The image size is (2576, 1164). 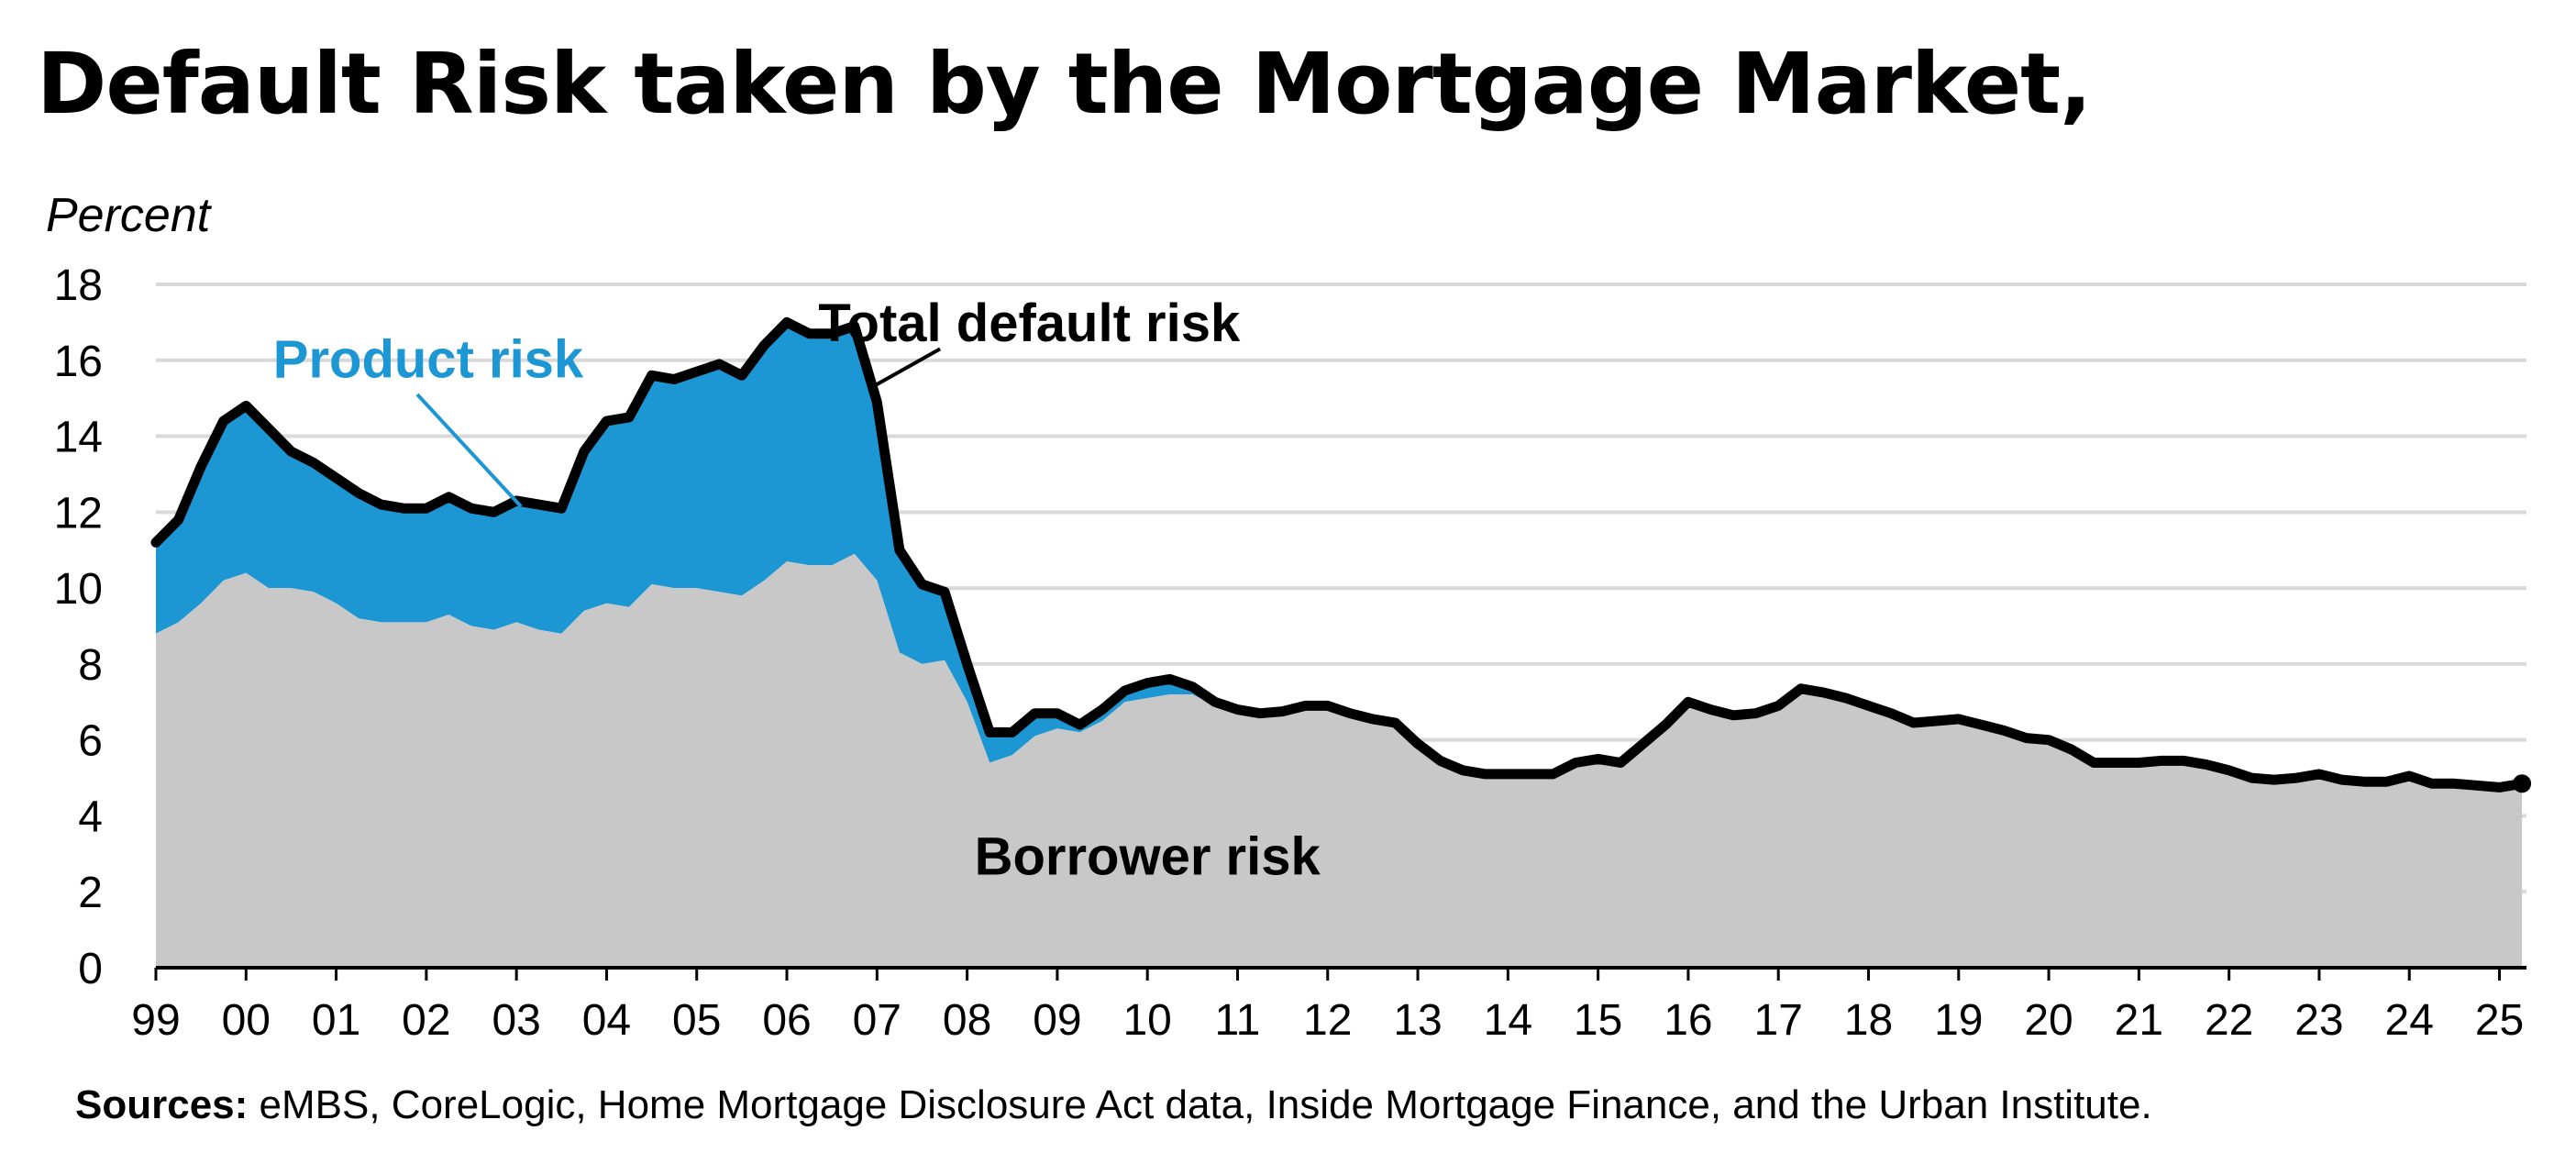 I want to click on x-tick-label: 05, so click(x=696, y=1020).